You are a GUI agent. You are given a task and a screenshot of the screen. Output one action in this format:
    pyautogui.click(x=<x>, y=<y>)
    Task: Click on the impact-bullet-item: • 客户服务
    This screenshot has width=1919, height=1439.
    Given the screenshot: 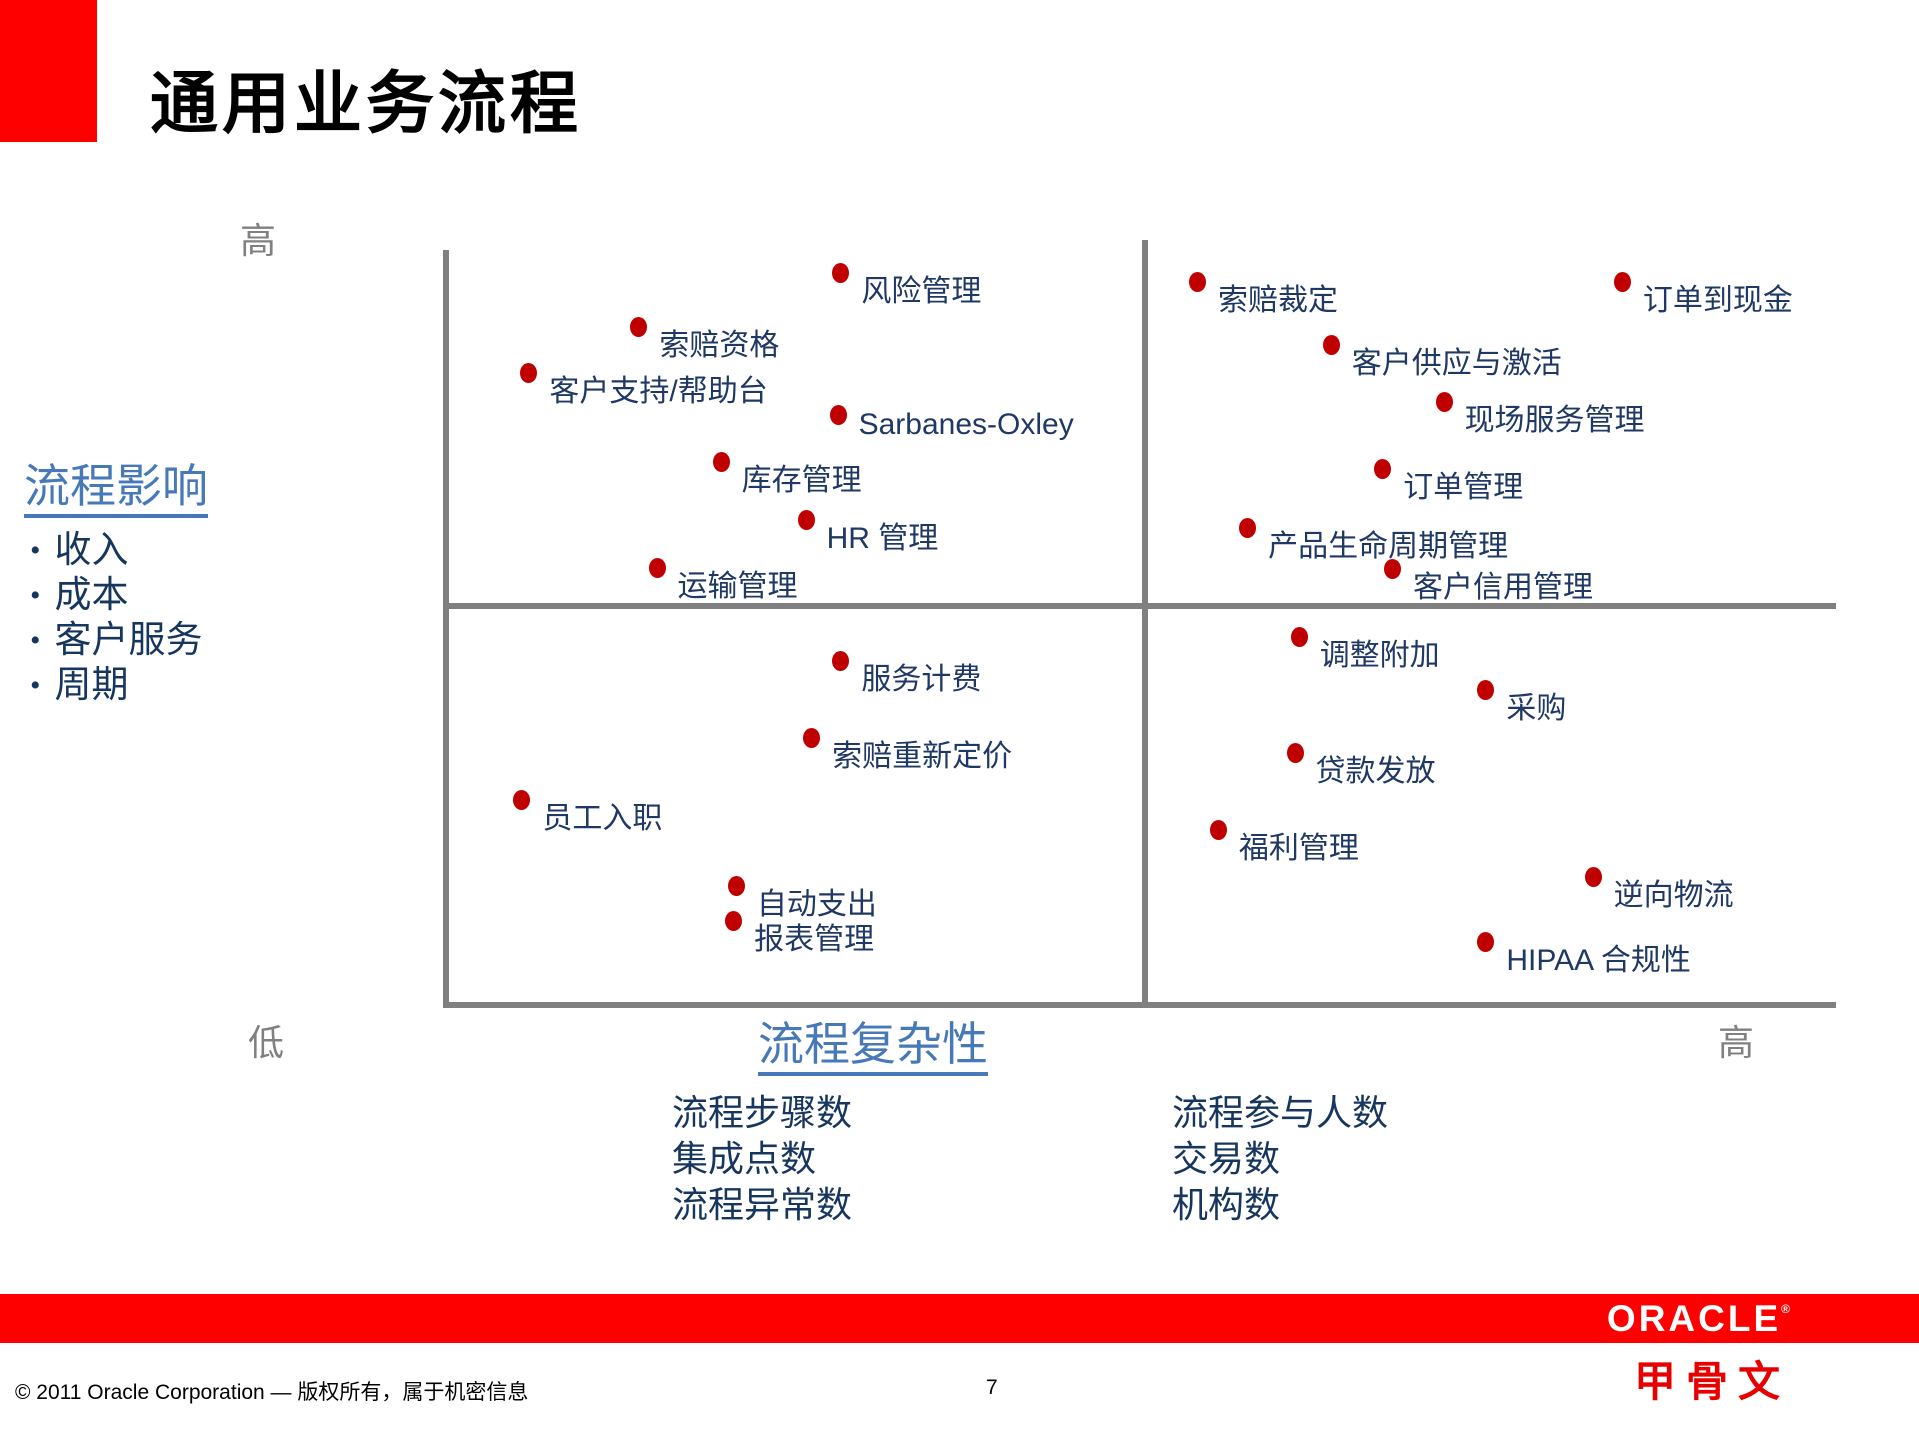 What is the action you would take?
    pyautogui.click(x=116, y=640)
    